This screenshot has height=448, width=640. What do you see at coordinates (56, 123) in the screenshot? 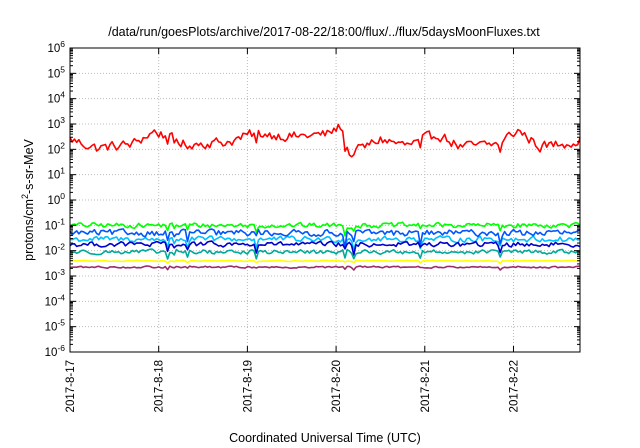
I see `y-tick-label: 10³` at bounding box center [56, 123].